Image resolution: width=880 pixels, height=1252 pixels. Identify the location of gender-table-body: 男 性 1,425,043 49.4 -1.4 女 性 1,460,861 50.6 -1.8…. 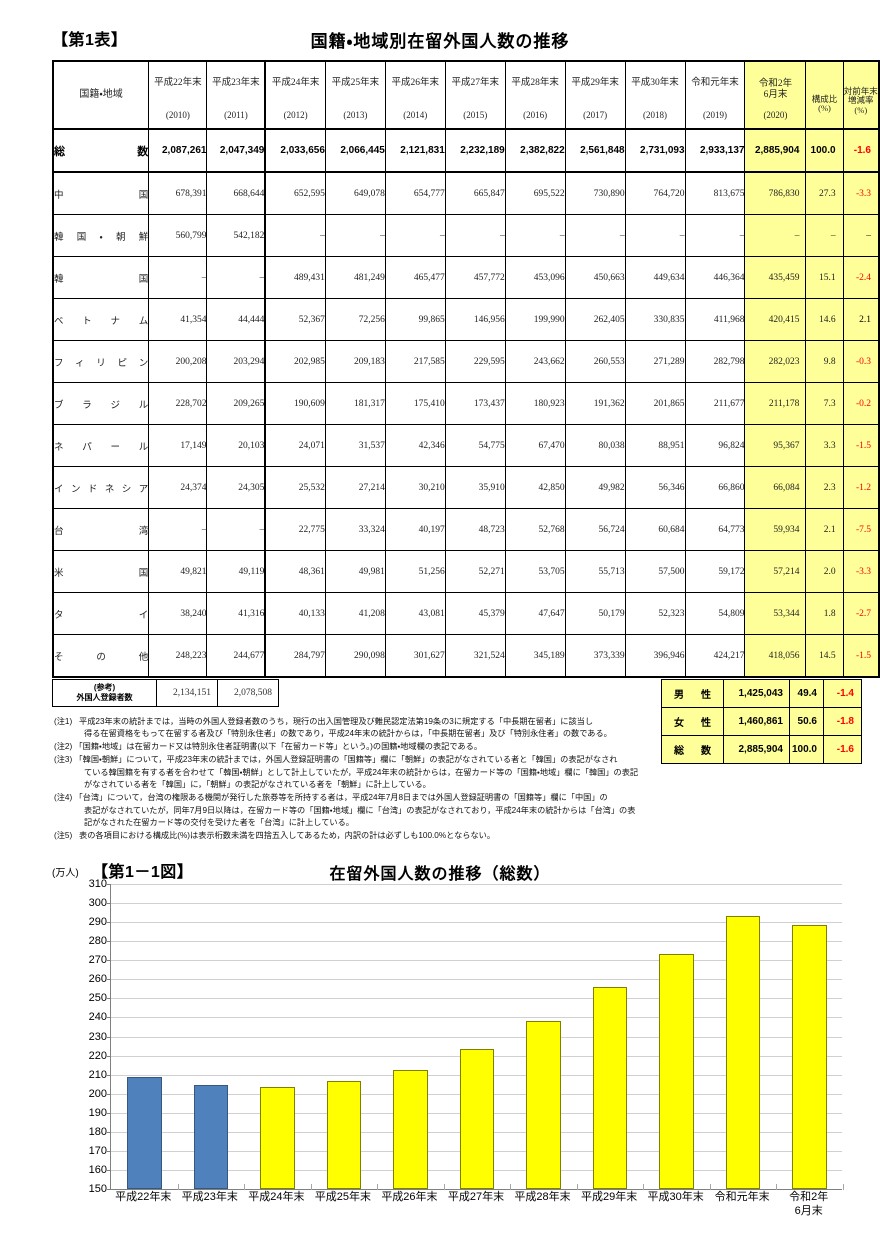
(761, 721).